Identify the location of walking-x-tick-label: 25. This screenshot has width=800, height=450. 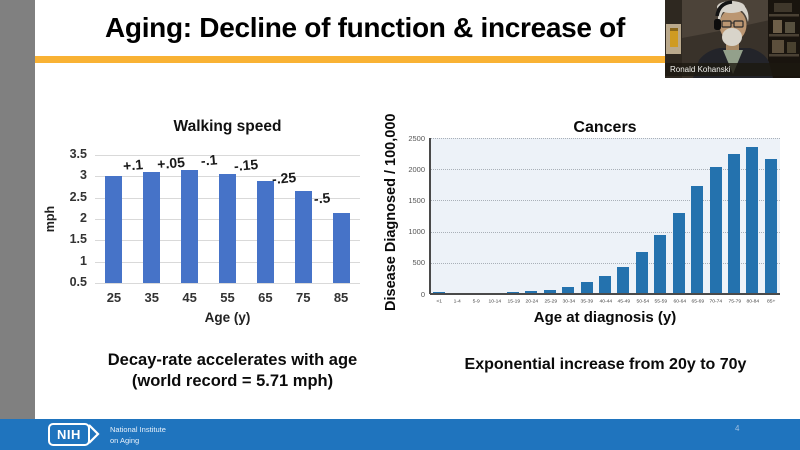
(114, 297).